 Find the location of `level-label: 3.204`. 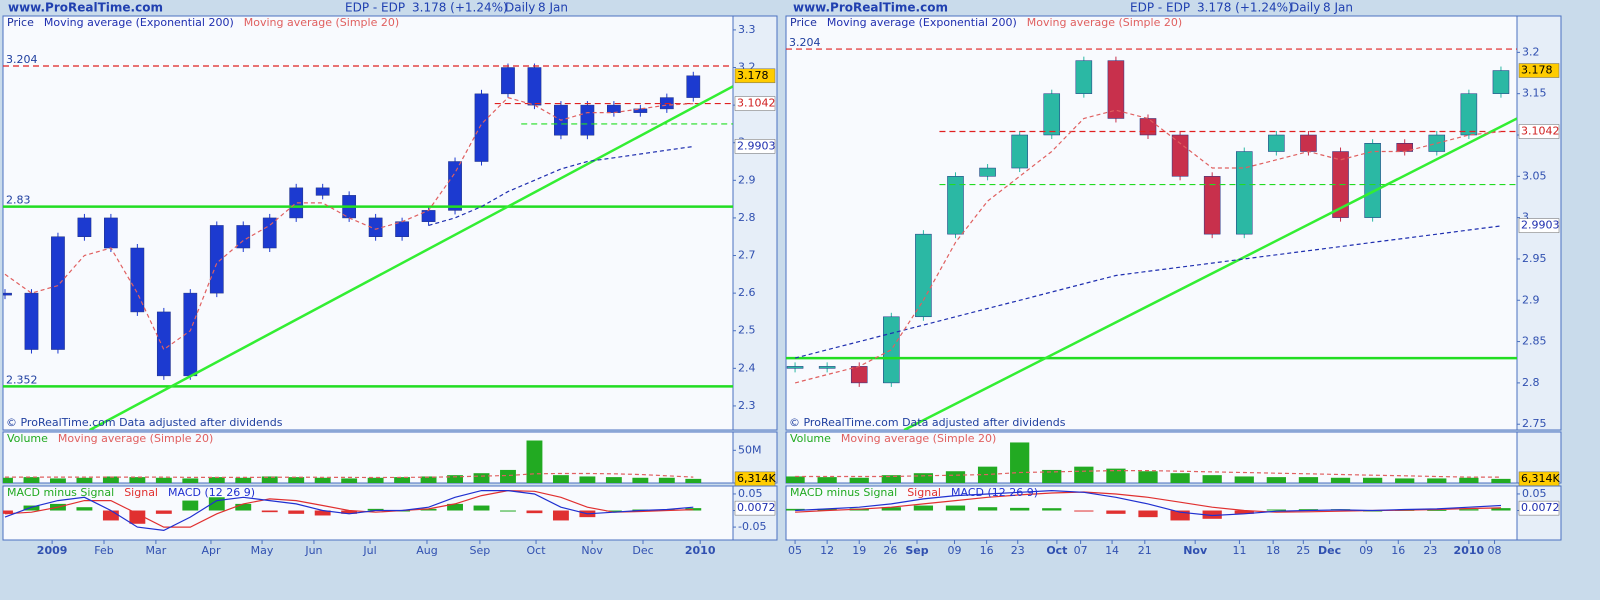

level-label: 3.204 is located at coordinates (805, 42).